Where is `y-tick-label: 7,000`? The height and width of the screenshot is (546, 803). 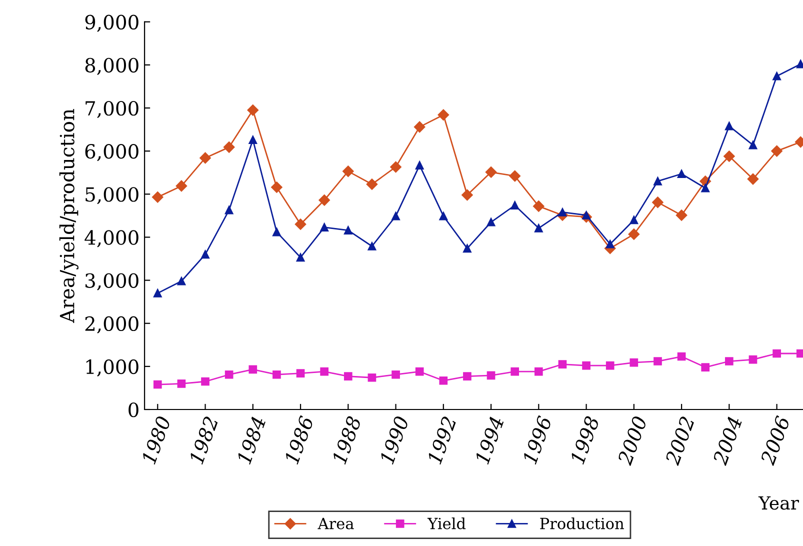
y-tick-label: 7,000 is located at coordinates (112, 109).